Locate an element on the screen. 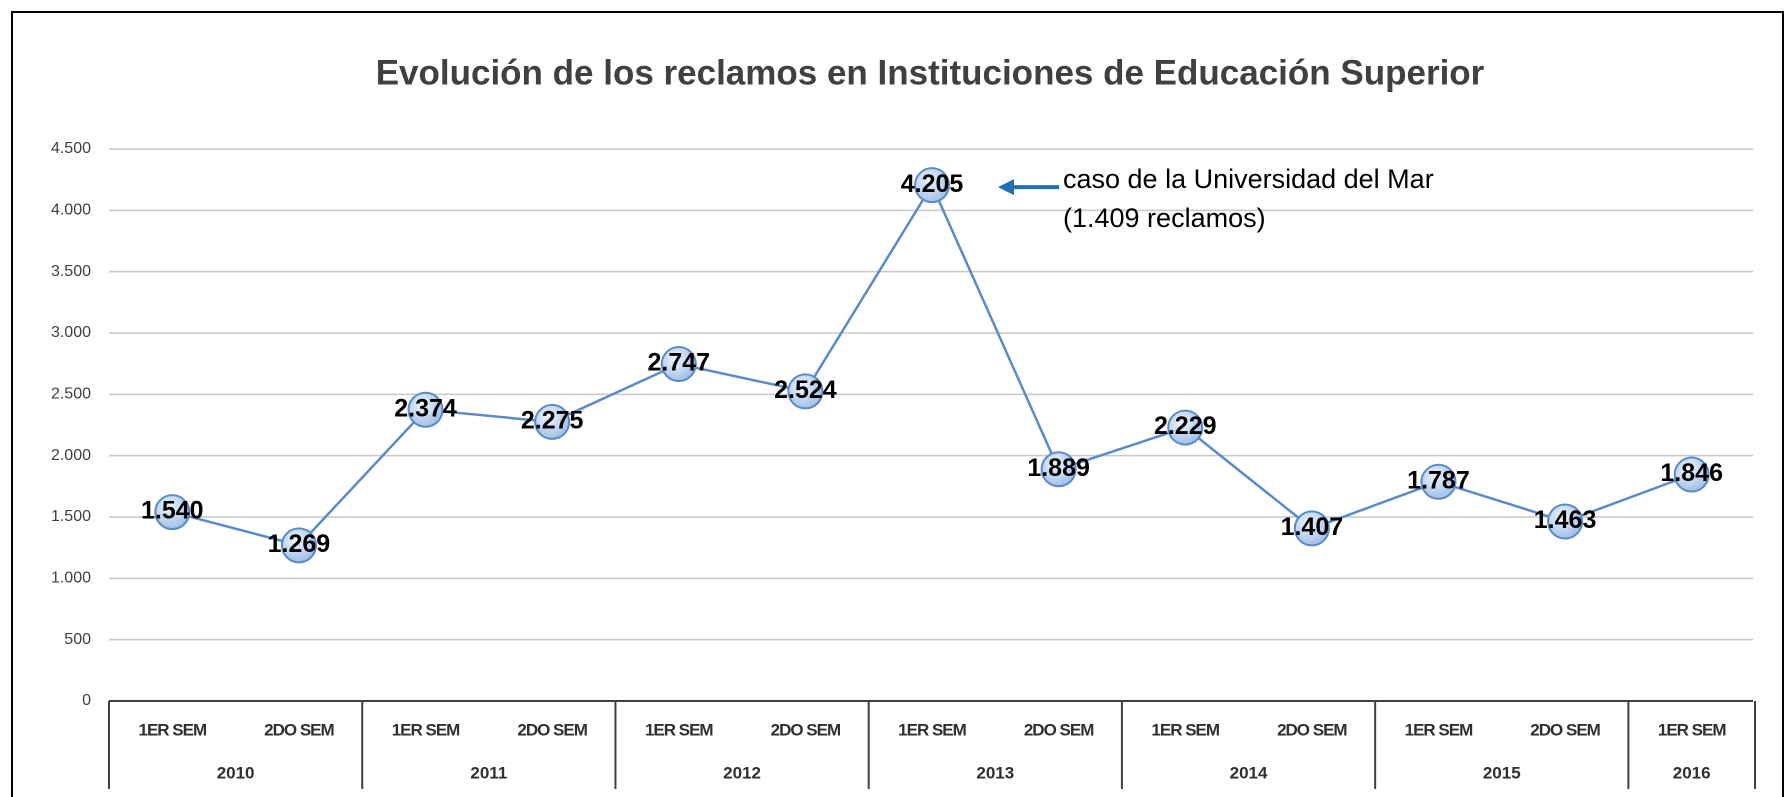  y-tick-label: 1.500 is located at coordinates (71, 516).